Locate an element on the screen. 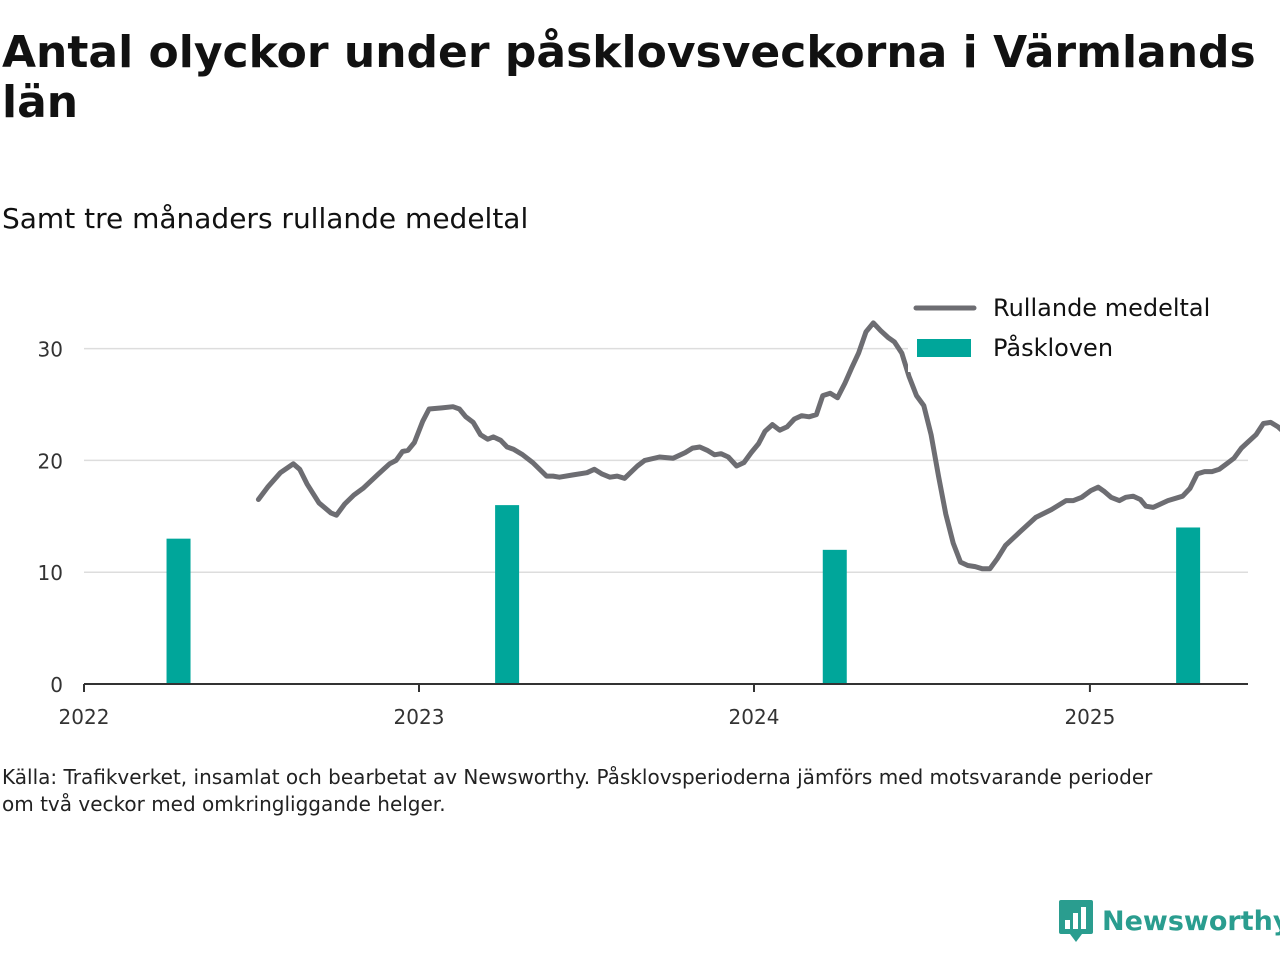 Image resolution: width=1280 pixels, height=960 pixels. logo-text: Newsworthy is located at coordinates (1191, 921).